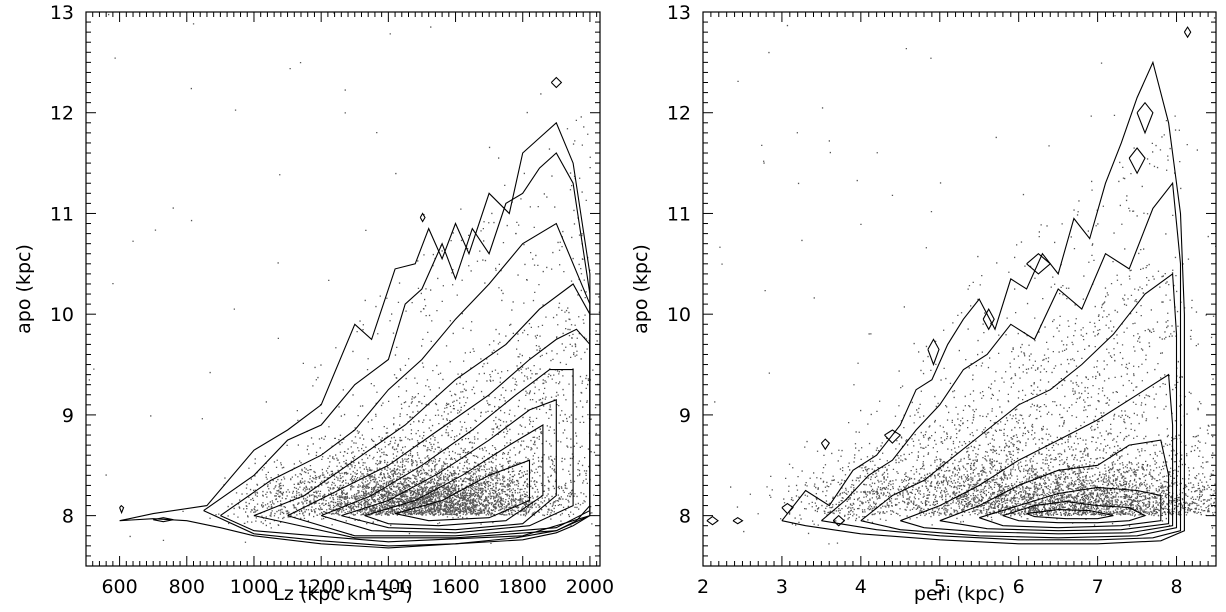 The height and width of the screenshot is (612, 1226). I want to click on x-tick-label: 1000, so click(254, 587).